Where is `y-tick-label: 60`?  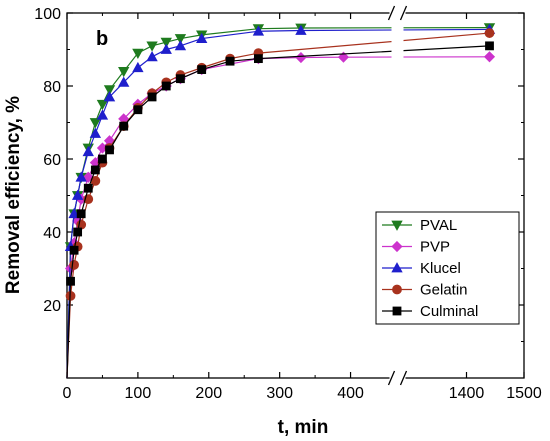 y-tick-label: 60 is located at coordinates (52, 160).